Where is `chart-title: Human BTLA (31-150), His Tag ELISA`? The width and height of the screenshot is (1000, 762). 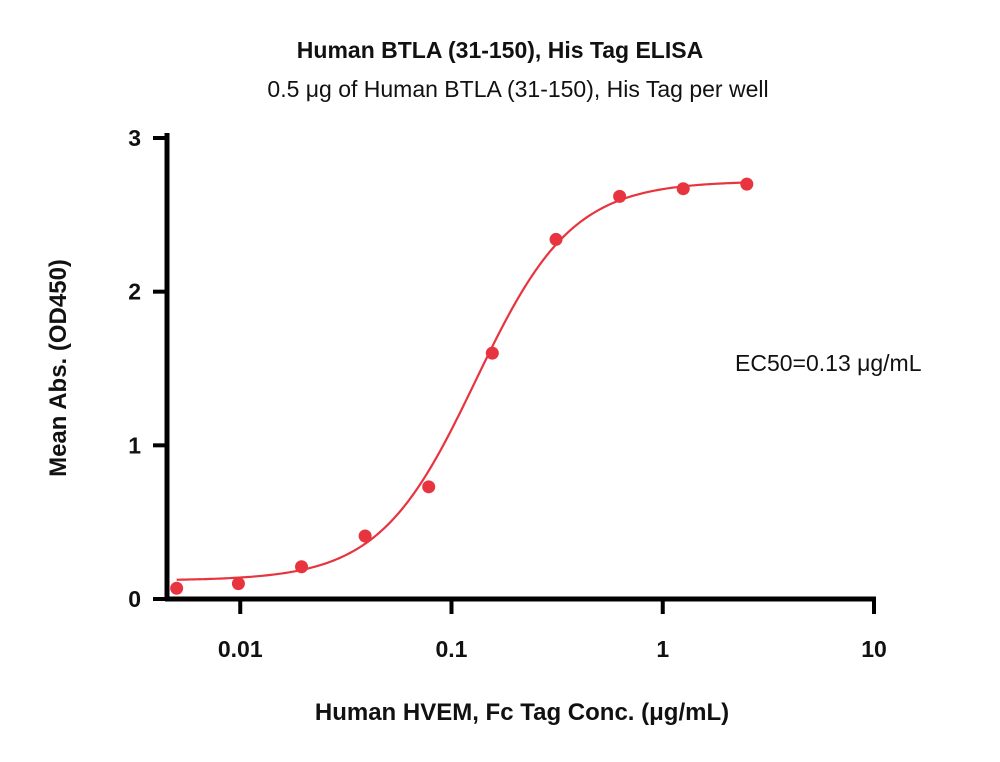 chart-title: Human BTLA (31-150), His Tag ELISA is located at coordinates (500, 50).